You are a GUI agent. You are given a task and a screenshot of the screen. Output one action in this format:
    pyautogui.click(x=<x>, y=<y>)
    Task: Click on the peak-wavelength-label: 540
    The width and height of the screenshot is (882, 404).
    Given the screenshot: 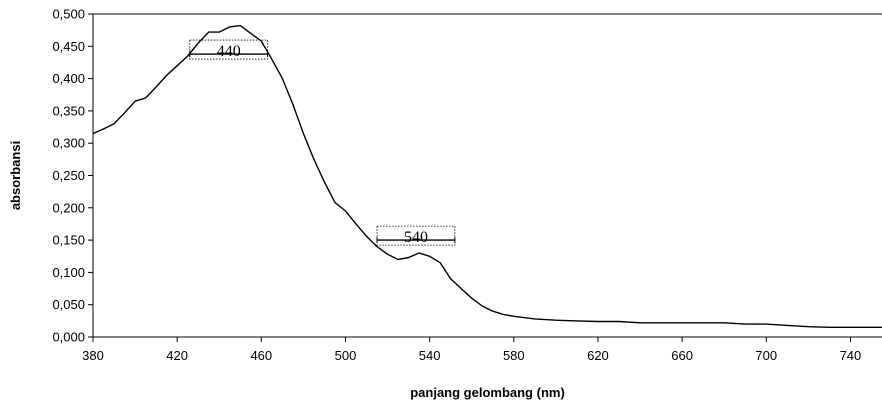 What is the action you would take?
    pyautogui.click(x=416, y=237)
    